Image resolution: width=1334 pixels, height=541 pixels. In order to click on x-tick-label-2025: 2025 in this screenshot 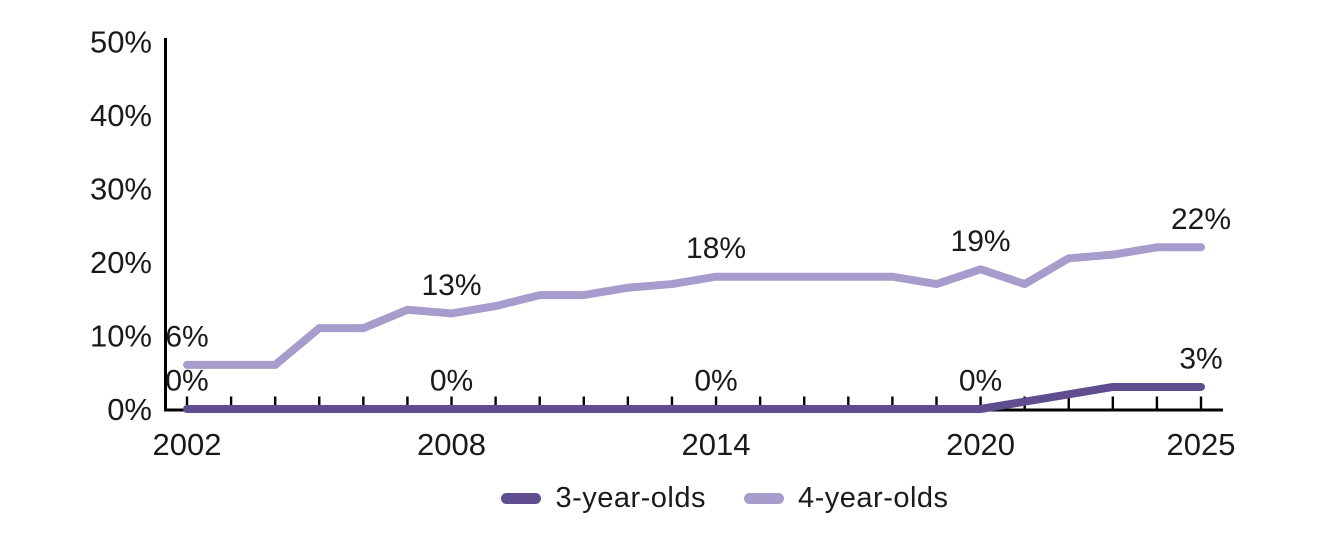, I will do `click(1201, 444)`.